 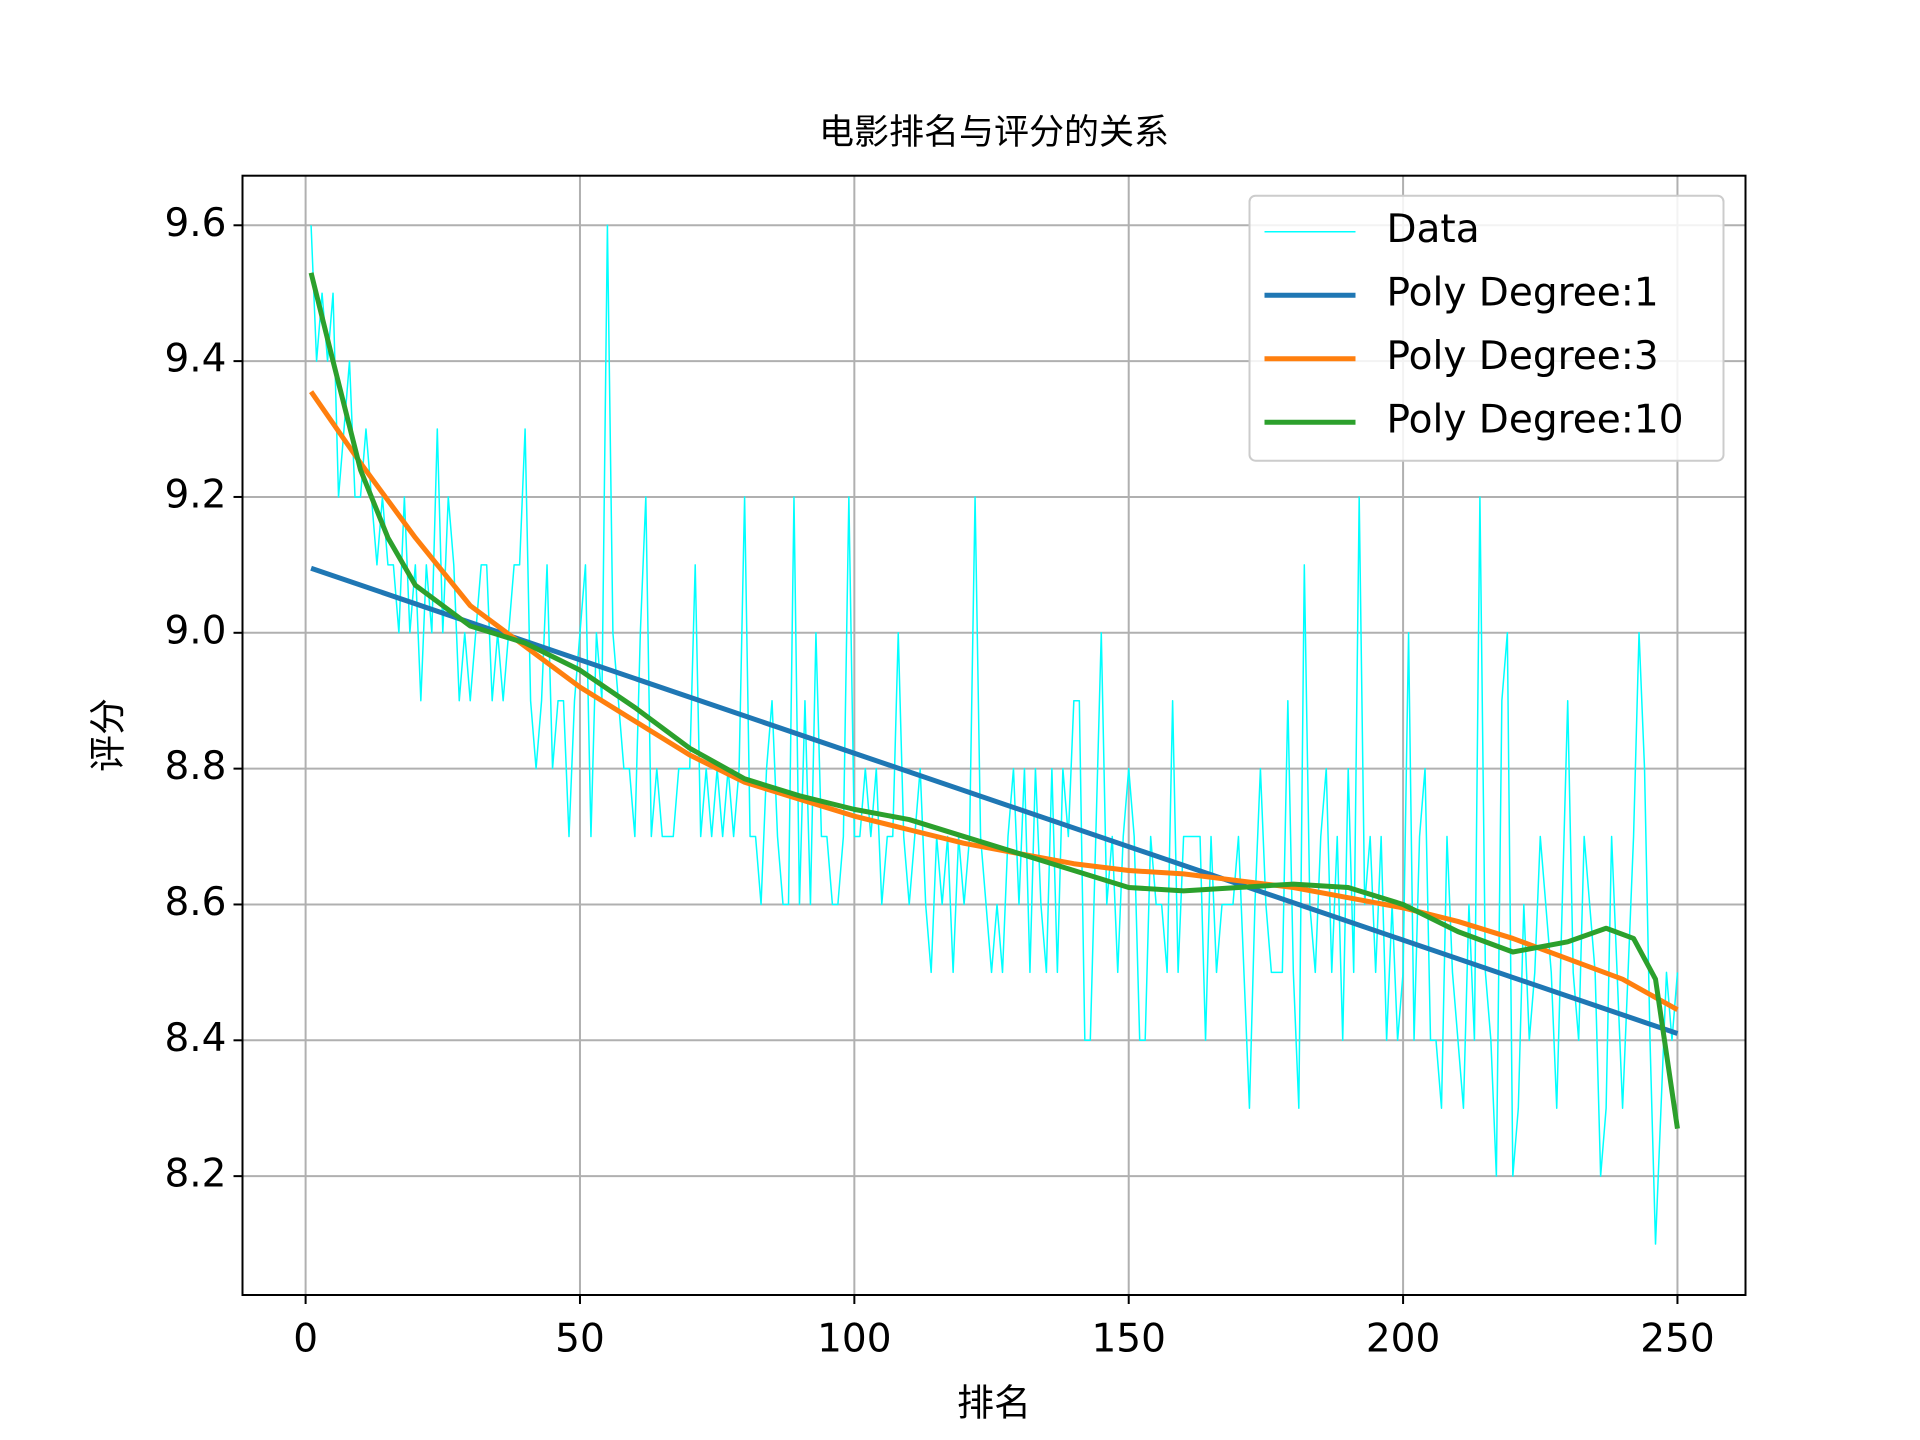 What do you see at coordinates (1677, 1339) in the screenshot?
I see `x-tick-label: 250` at bounding box center [1677, 1339].